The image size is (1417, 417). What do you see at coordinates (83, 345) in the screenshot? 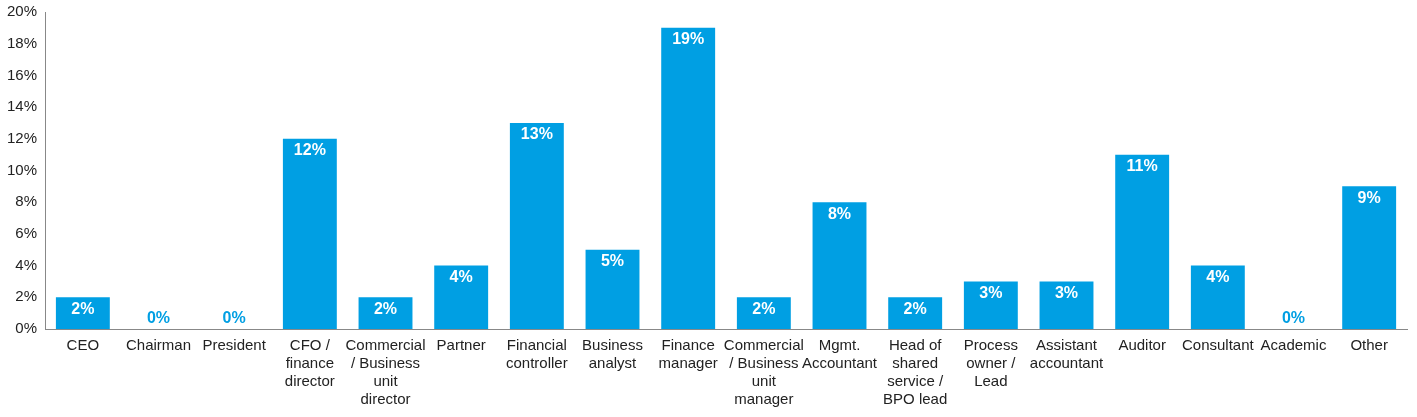
I see `x-tick-label: CEO` at bounding box center [83, 345].